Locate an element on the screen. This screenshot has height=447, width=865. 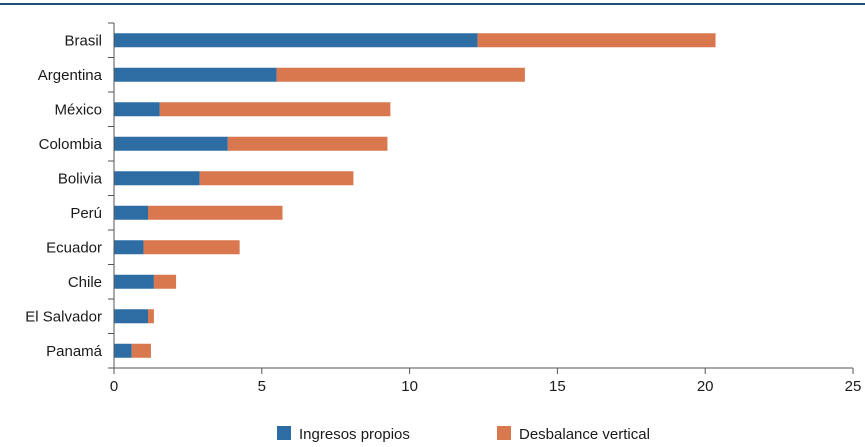
category-label-panama: Panamá is located at coordinates (74, 351).